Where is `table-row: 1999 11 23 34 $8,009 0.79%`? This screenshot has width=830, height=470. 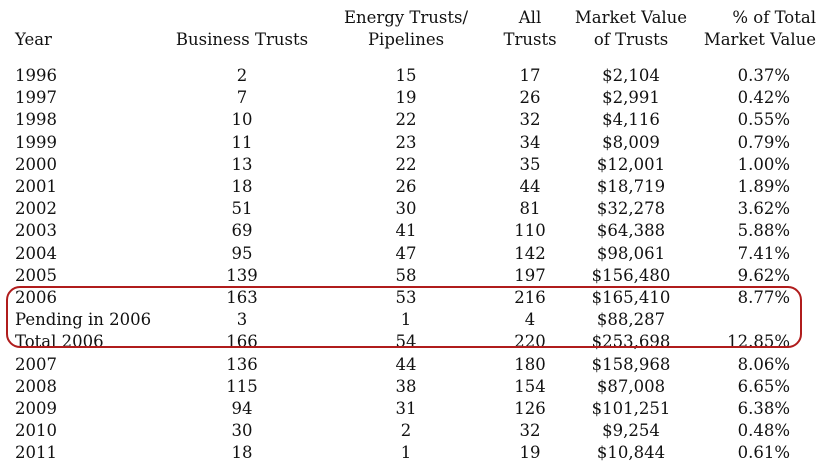
table-row: 1999 11 23 34 $8,009 0.79% is located at coordinates (414, 143).